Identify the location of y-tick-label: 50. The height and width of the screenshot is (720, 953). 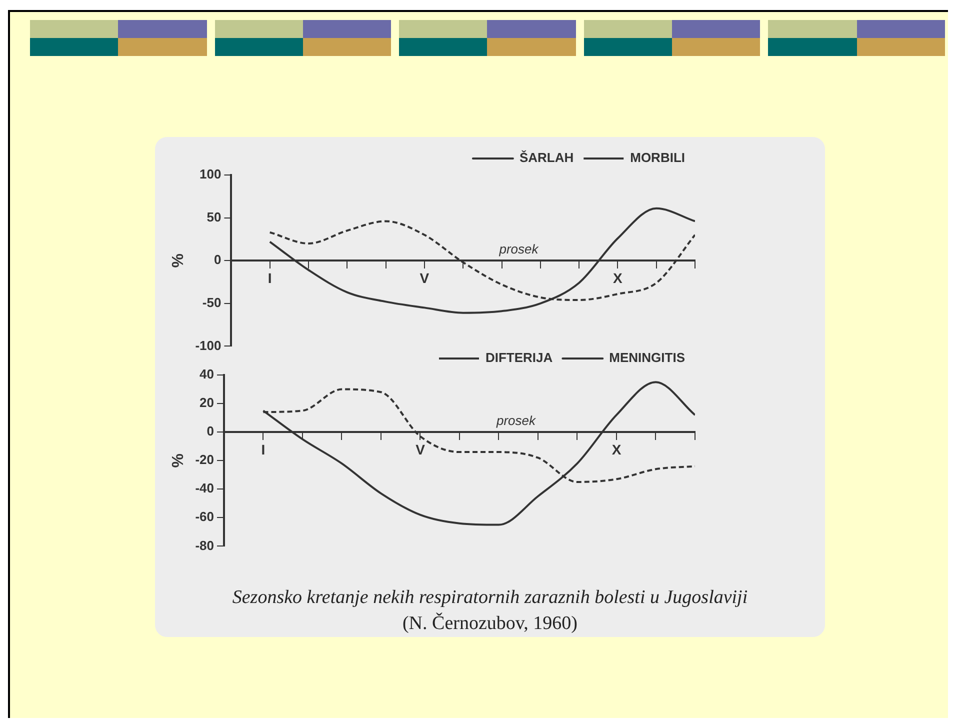
(214, 216).